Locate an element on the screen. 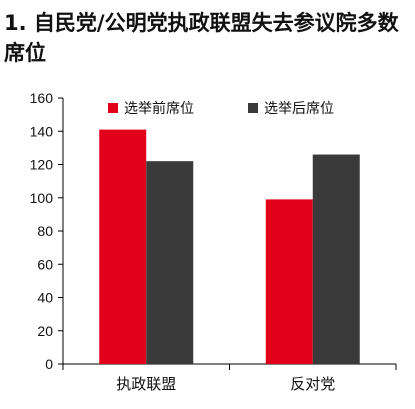 The image size is (415, 409). y-tick-label: 140 is located at coordinates (42, 131).